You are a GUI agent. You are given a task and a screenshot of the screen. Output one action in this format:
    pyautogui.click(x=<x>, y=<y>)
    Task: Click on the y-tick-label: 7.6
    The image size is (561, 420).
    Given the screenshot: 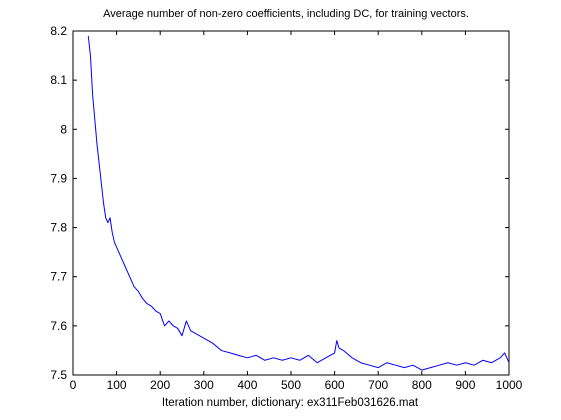 What is the action you would take?
    pyautogui.click(x=58, y=326)
    